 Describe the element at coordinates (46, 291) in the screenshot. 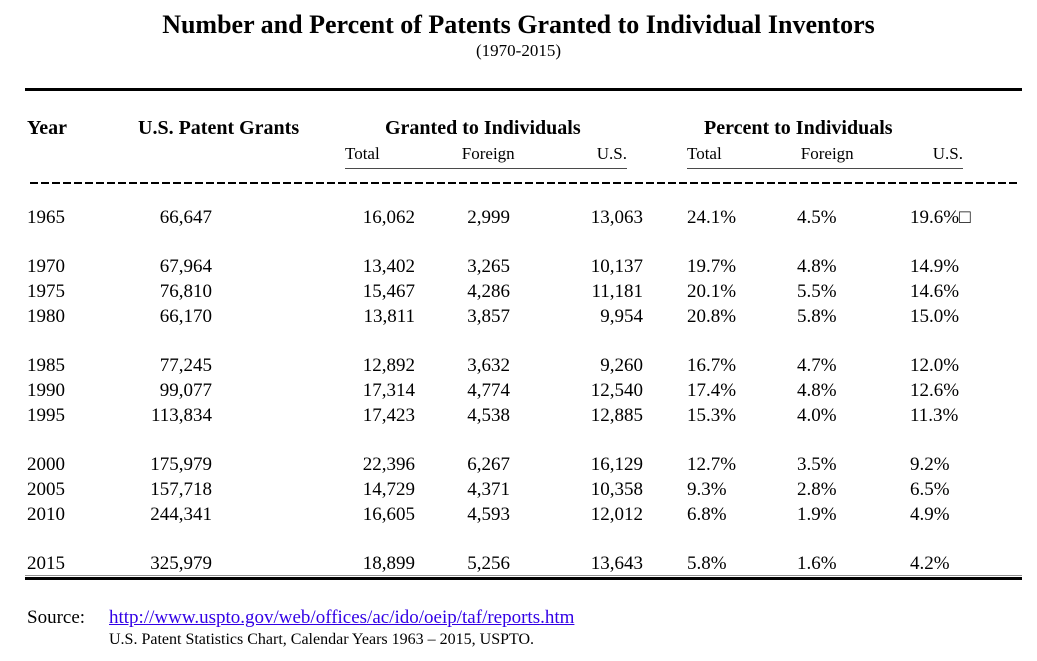

I see `cell-year: 1975` at that location.